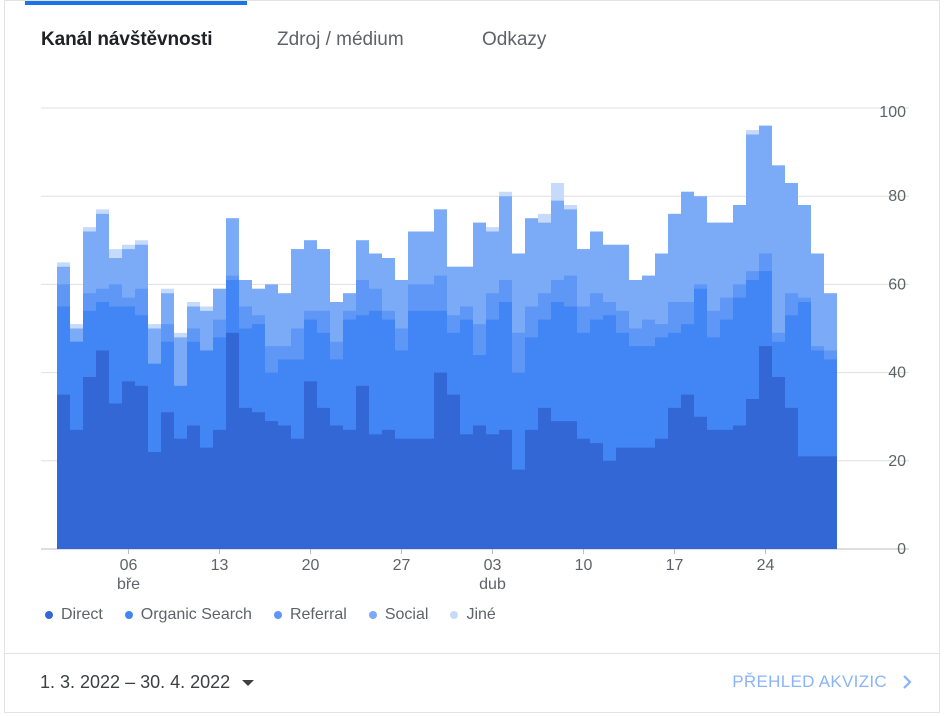 This screenshot has height=716, width=945. Describe the element at coordinates (481, 614) in the screenshot. I see `legend-label: Jiné` at that location.